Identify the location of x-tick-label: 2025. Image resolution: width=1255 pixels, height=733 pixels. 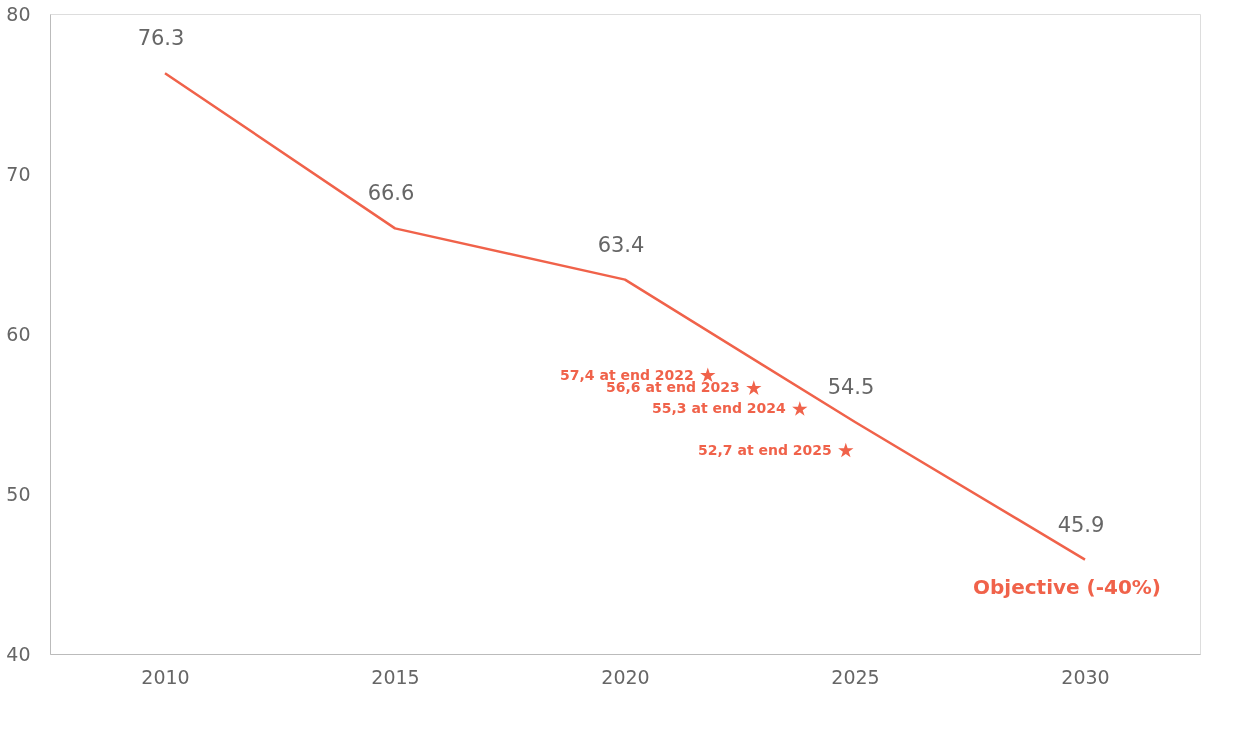
(855, 676).